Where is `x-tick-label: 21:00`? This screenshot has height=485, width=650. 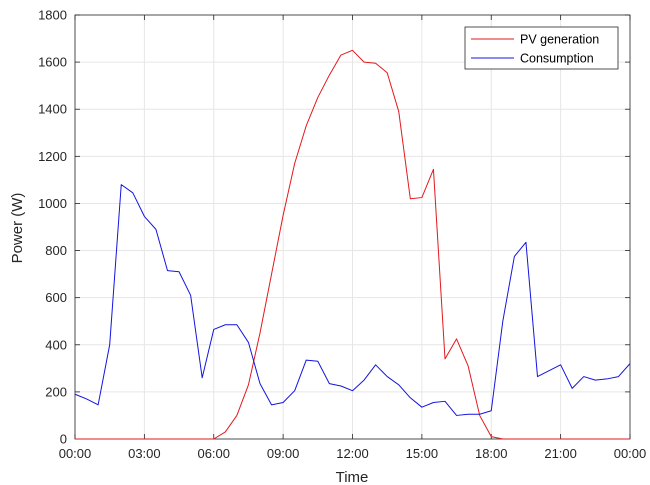 x-tick-label: 21:00 is located at coordinates (560, 453).